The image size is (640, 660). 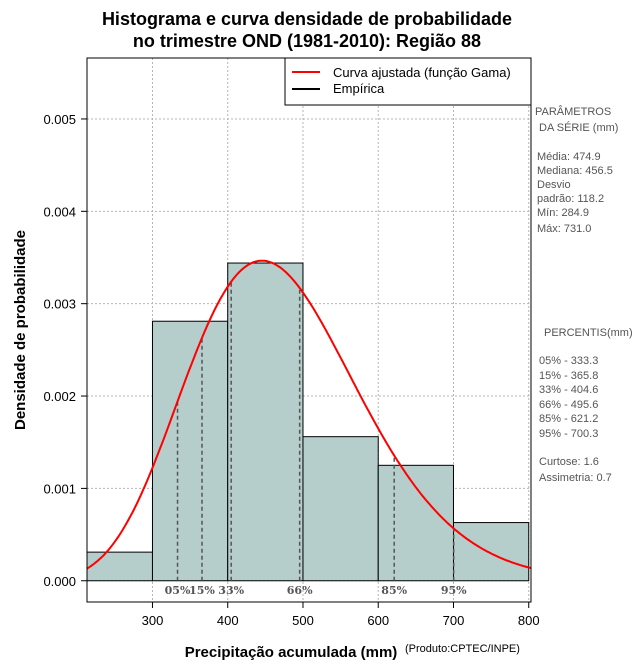 I want to click on param-line: Média: 474.9, so click(x=569, y=157).